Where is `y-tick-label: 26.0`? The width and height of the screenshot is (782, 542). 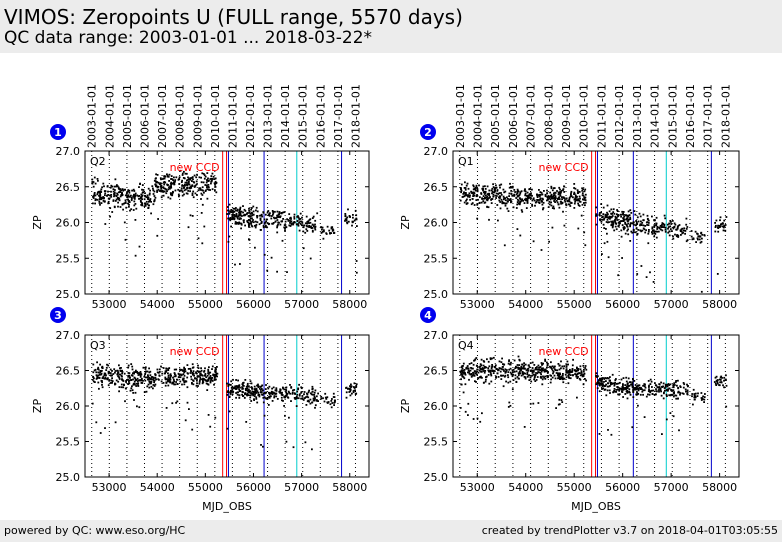
y-tick-label: 26.0 is located at coordinates (436, 406).